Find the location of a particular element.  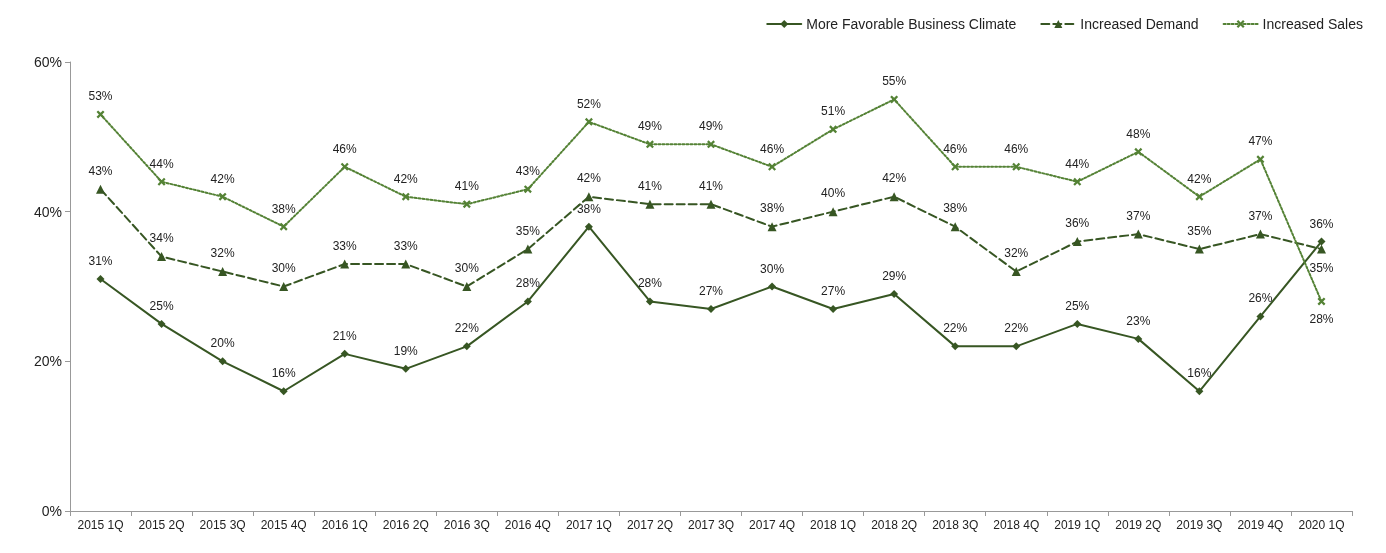

y-tick-label: 0% is located at coordinates (51, 511).